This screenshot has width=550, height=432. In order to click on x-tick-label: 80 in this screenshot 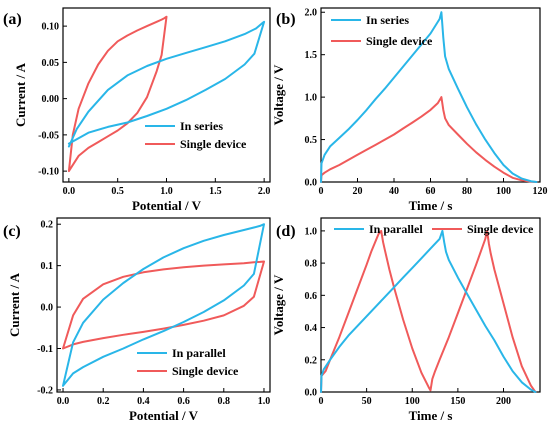, I will do `click(467, 191)`.